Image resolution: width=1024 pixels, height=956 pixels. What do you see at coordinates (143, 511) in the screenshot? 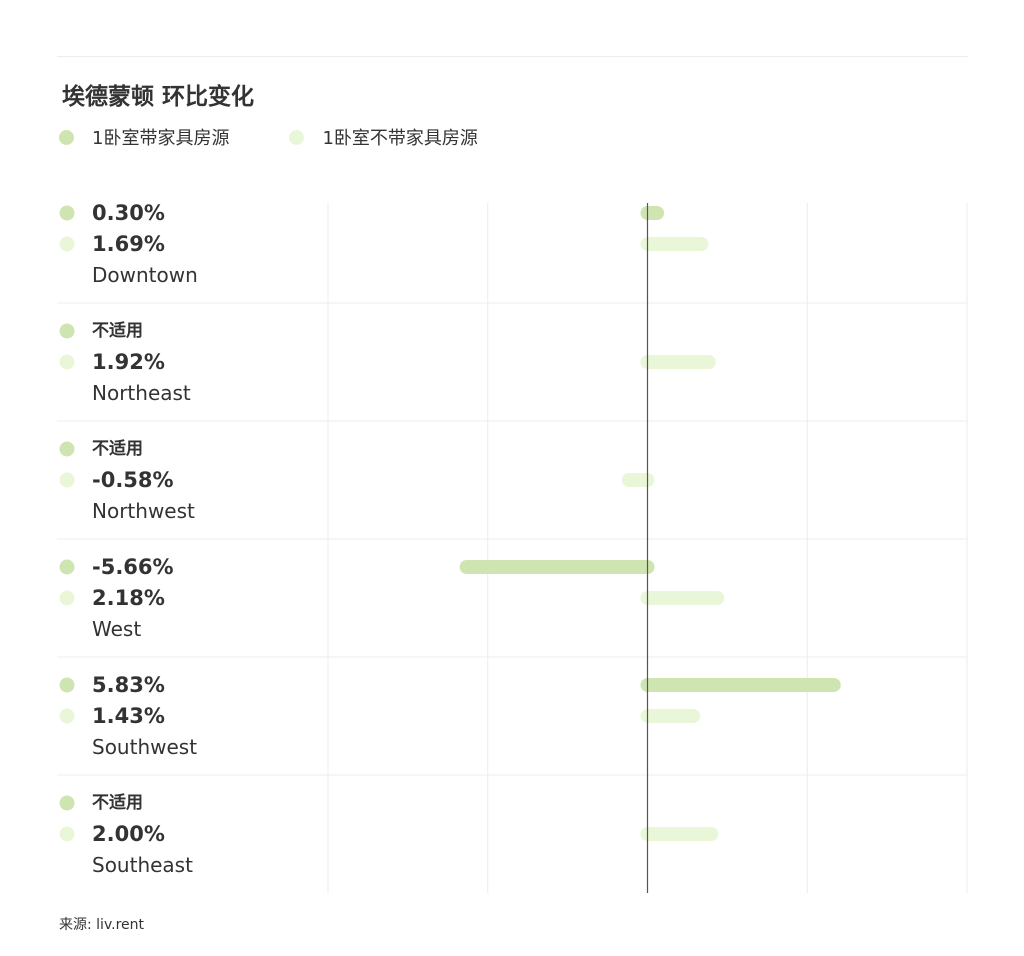
I see `category-label-2: Northwest` at bounding box center [143, 511].